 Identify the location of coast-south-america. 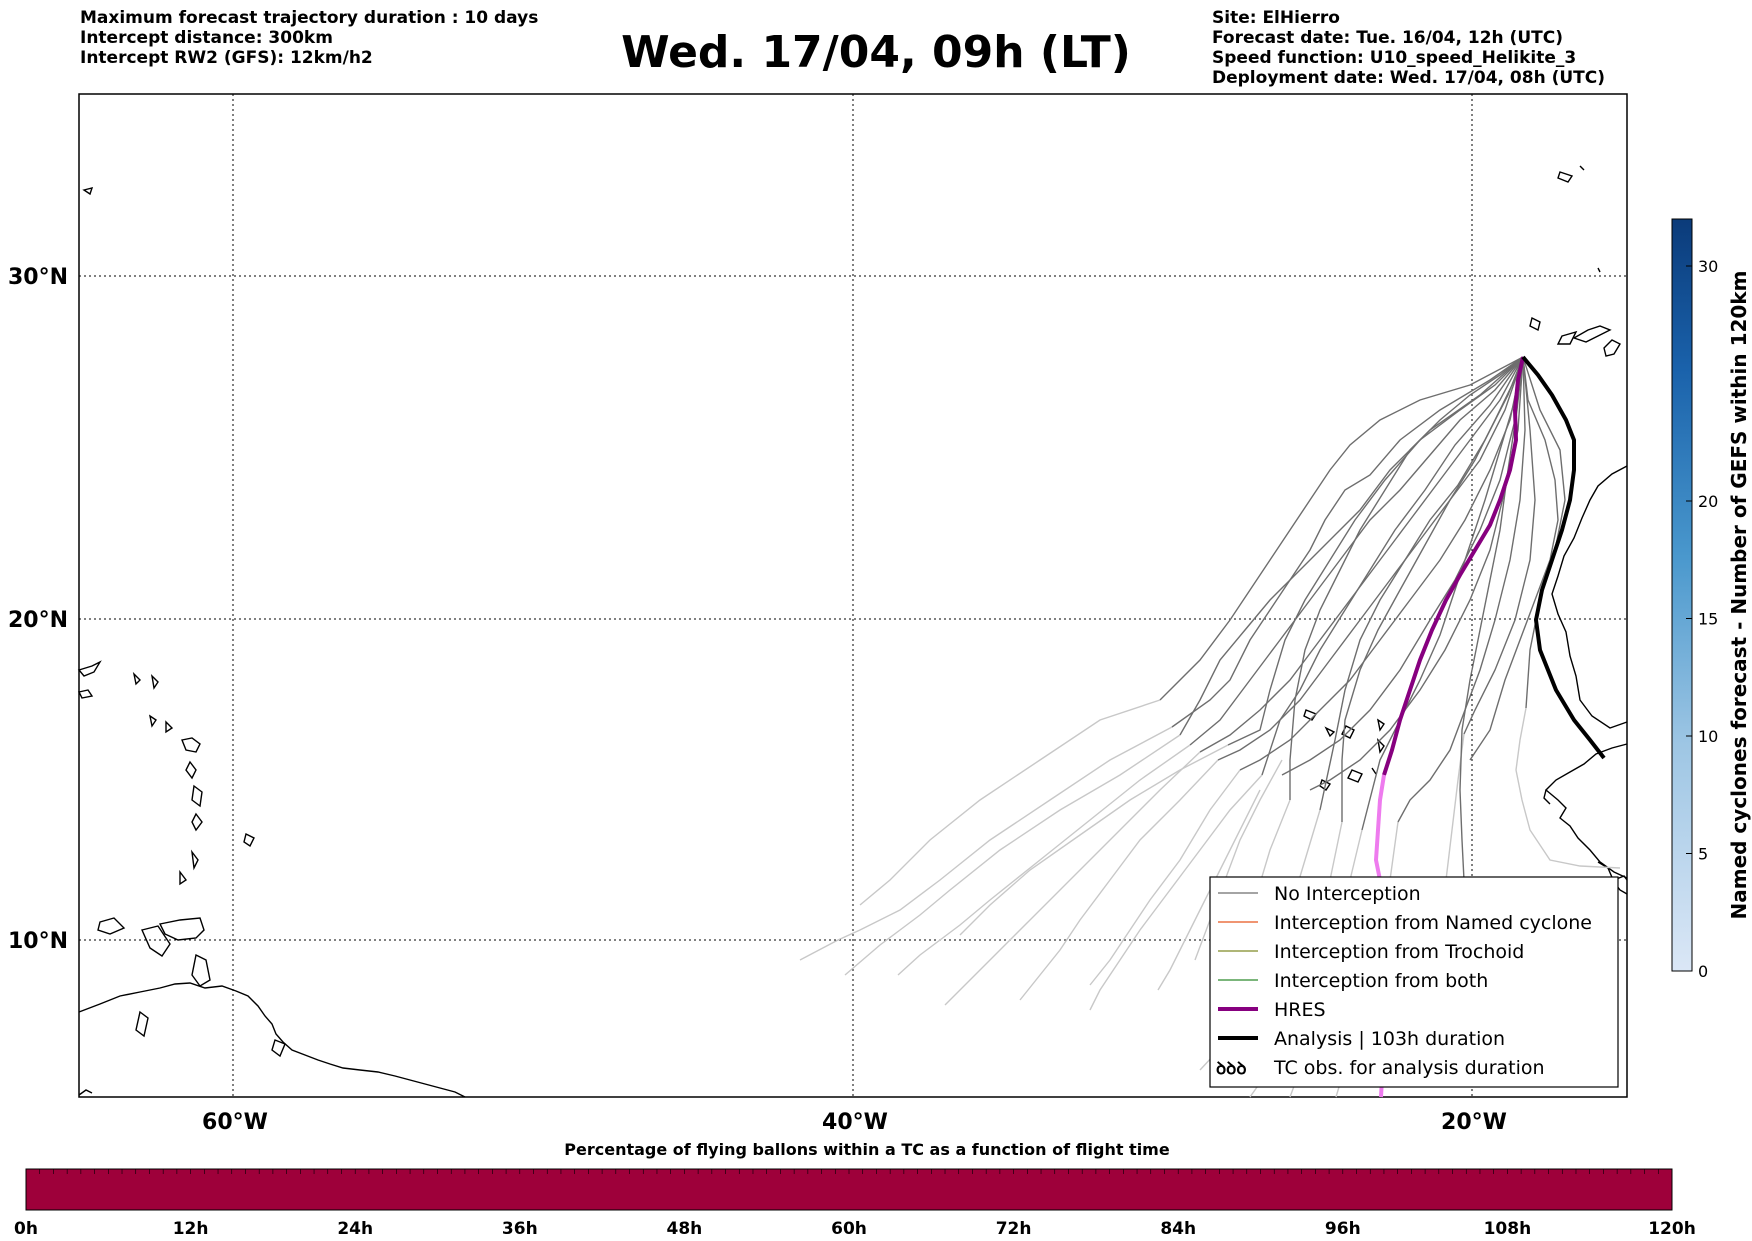
(272, 1040).